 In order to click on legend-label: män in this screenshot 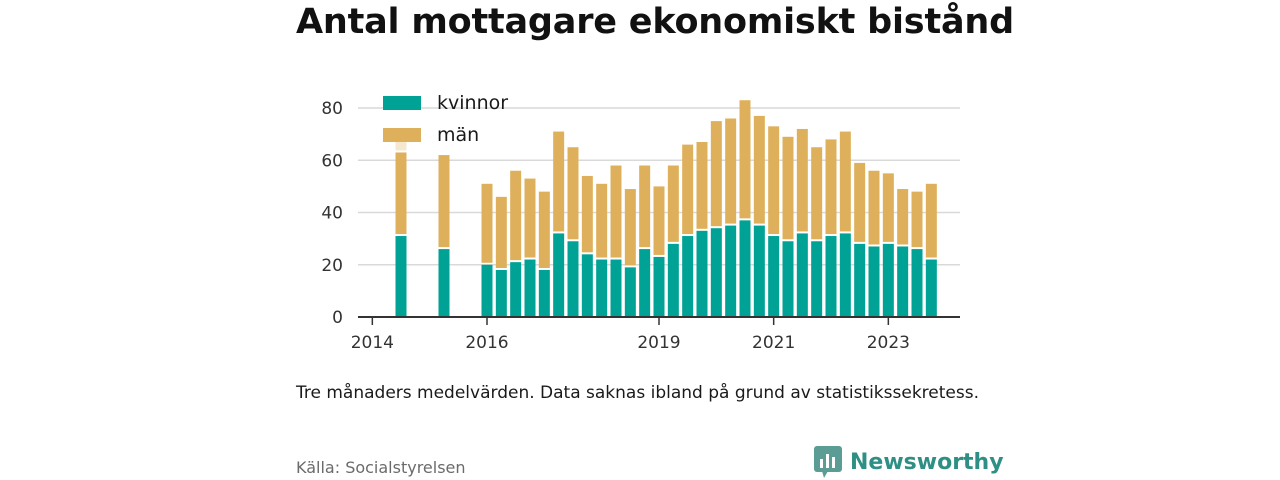, I will do `click(458, 135)`.